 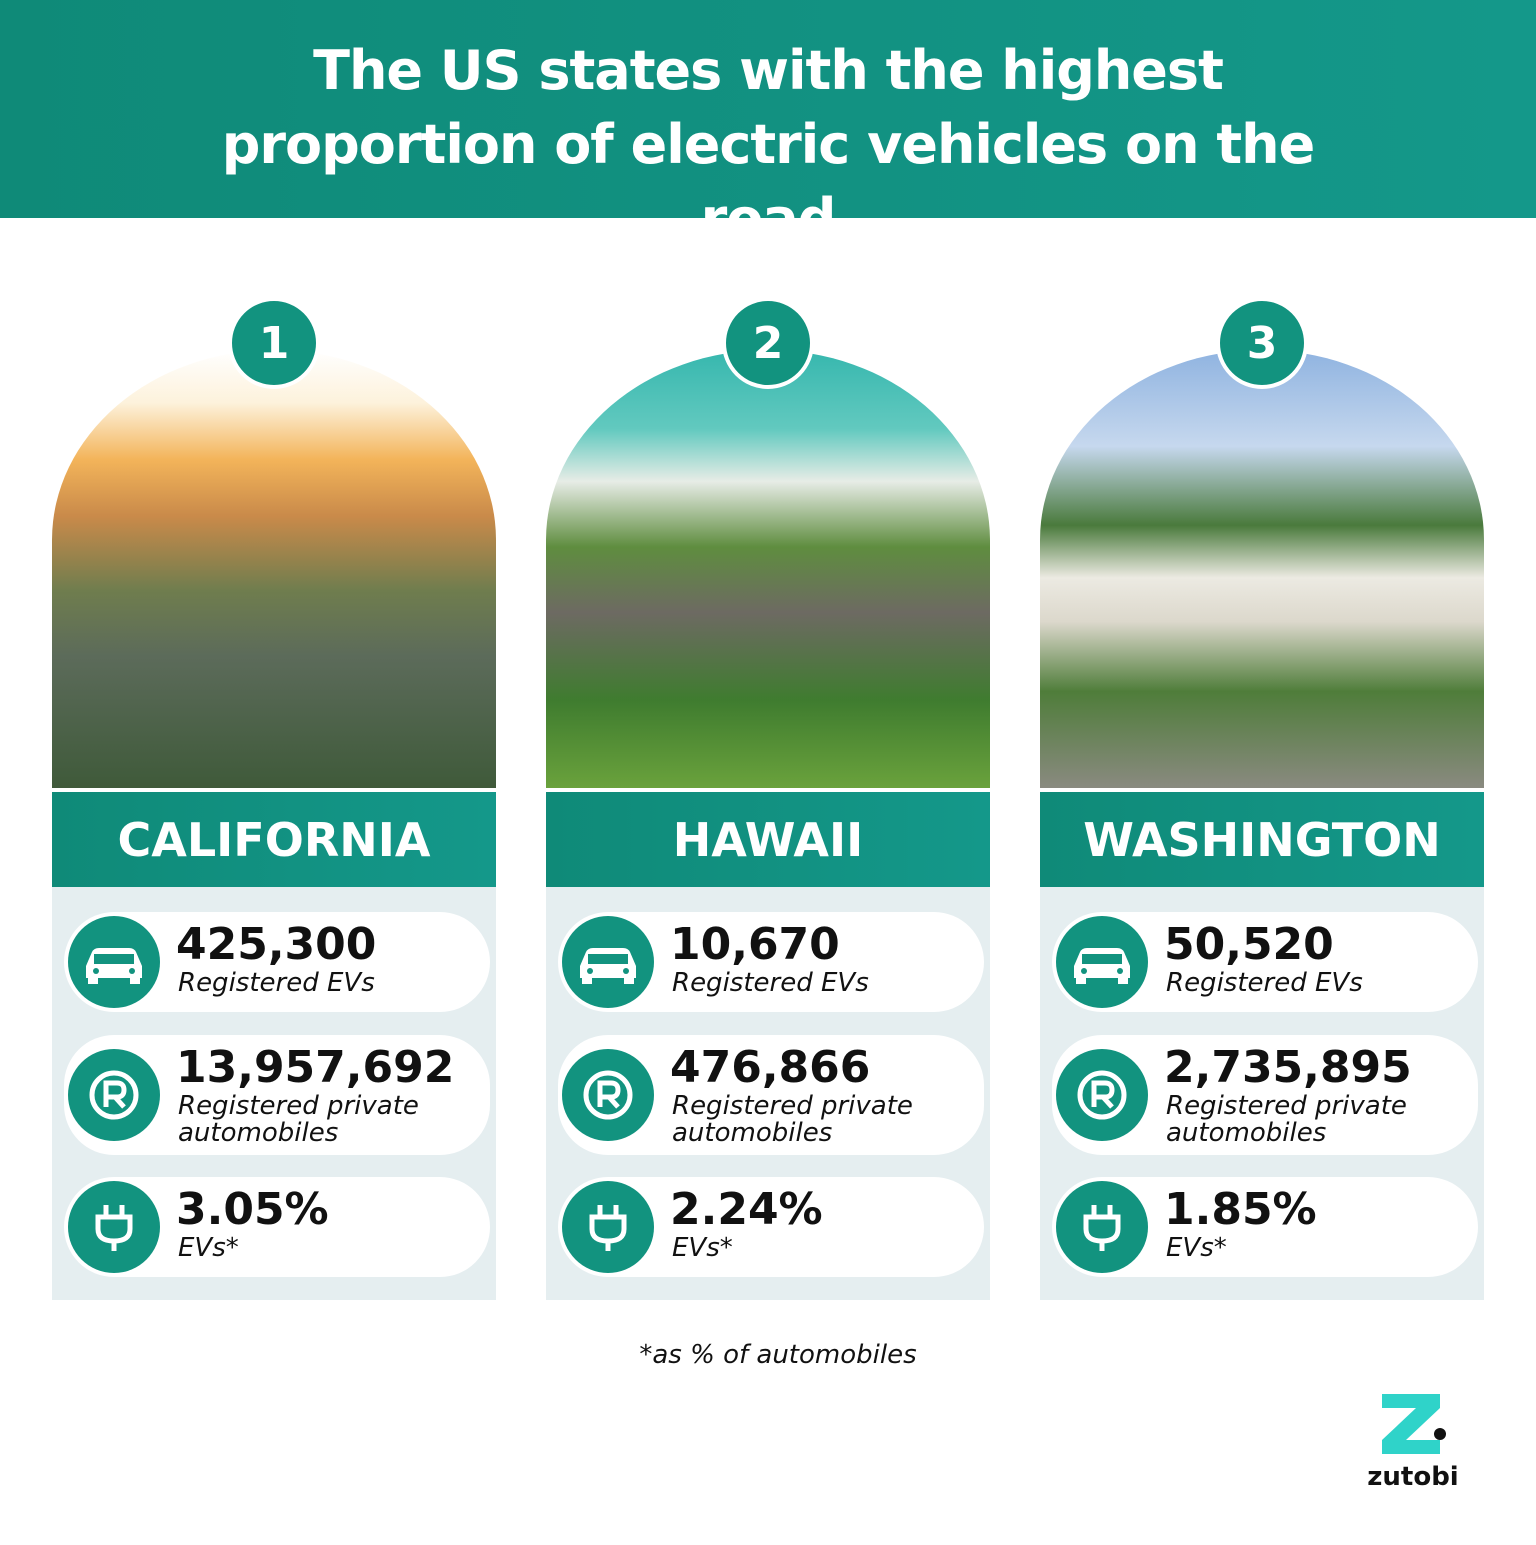 I want to click on logo-mark, so click(x=1414, y=1424).